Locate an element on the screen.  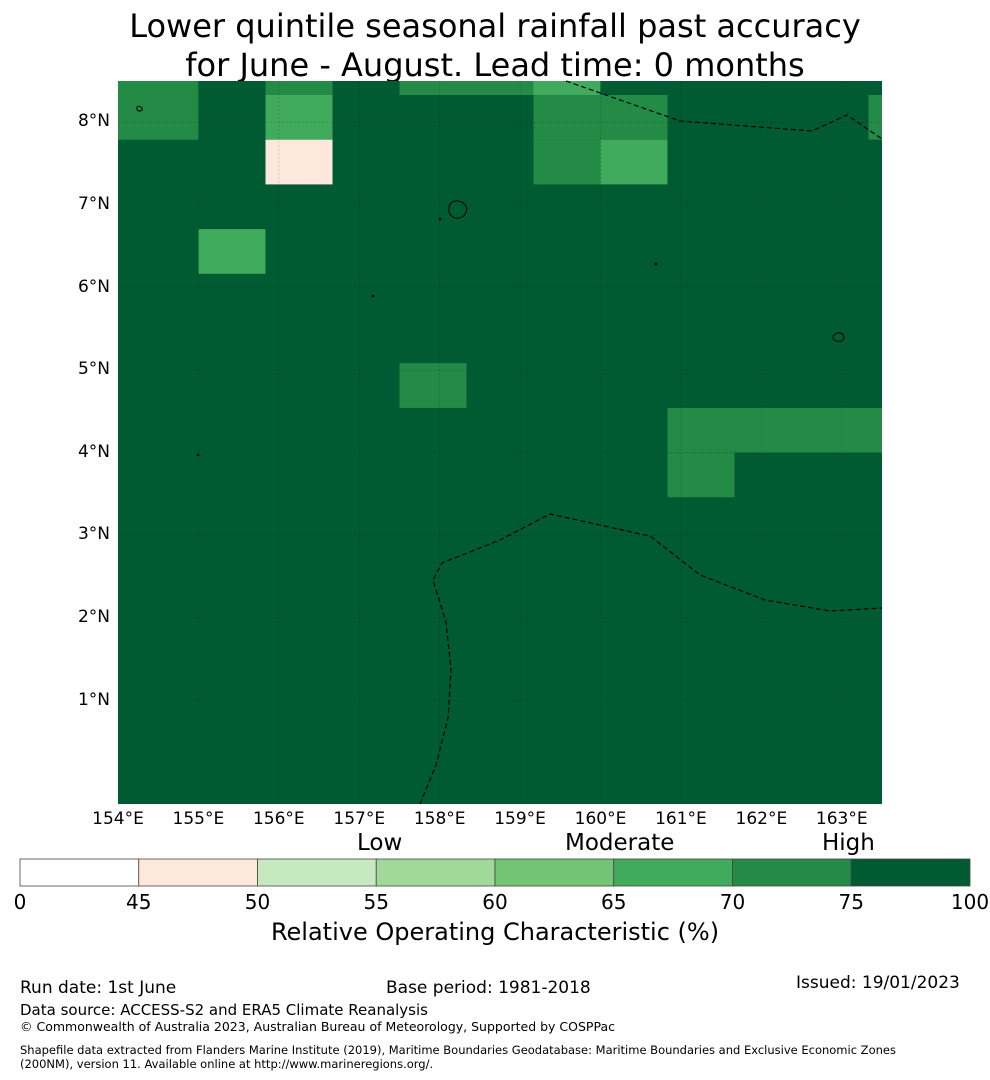
latitude-tick-label: 3°N is located at coordinates (93, 534).